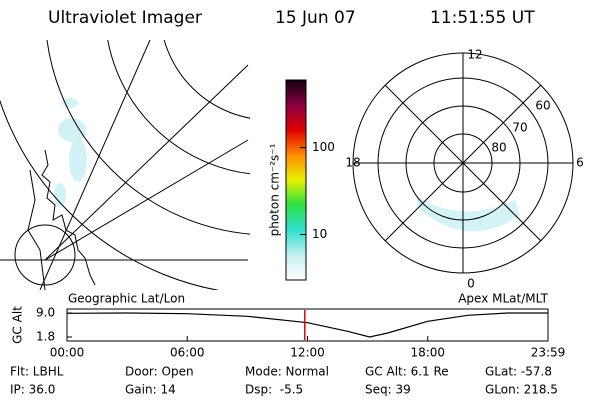 The width and height of the screenshot is (600, 400). Describe the element at coordinates (503, 299) in the screenshot. I see `polar-label: Apex MLat/MLT` at that location.